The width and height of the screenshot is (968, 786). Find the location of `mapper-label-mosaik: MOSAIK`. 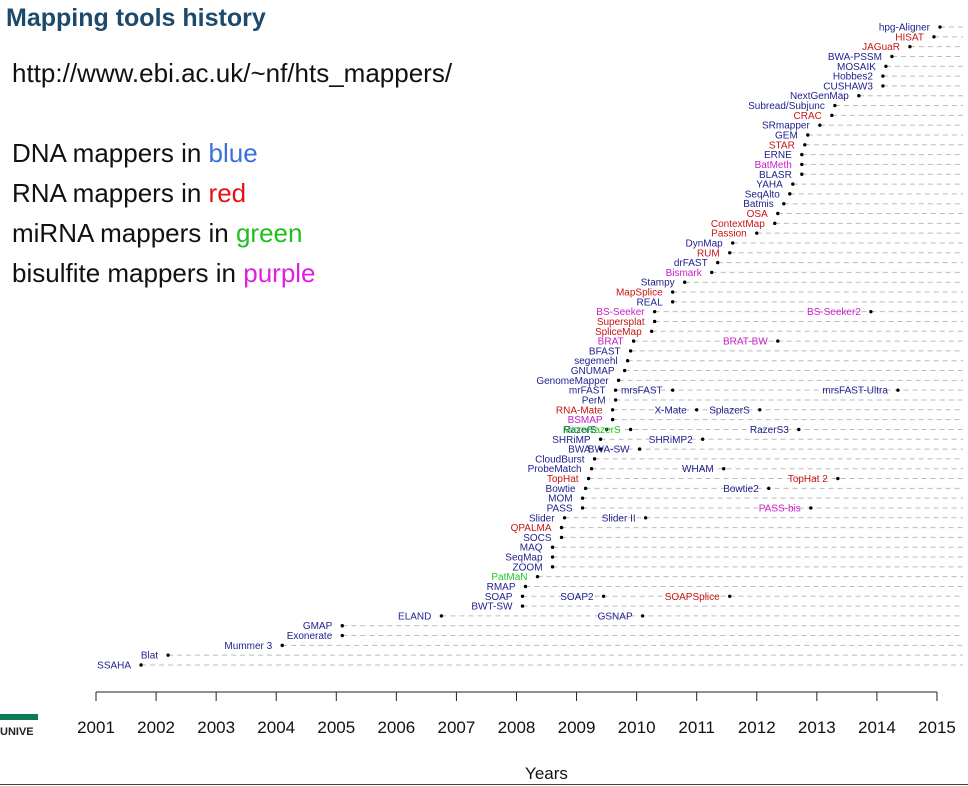

mapper-label-mosaik: MOSAIK is located at coordinates (856, 67).